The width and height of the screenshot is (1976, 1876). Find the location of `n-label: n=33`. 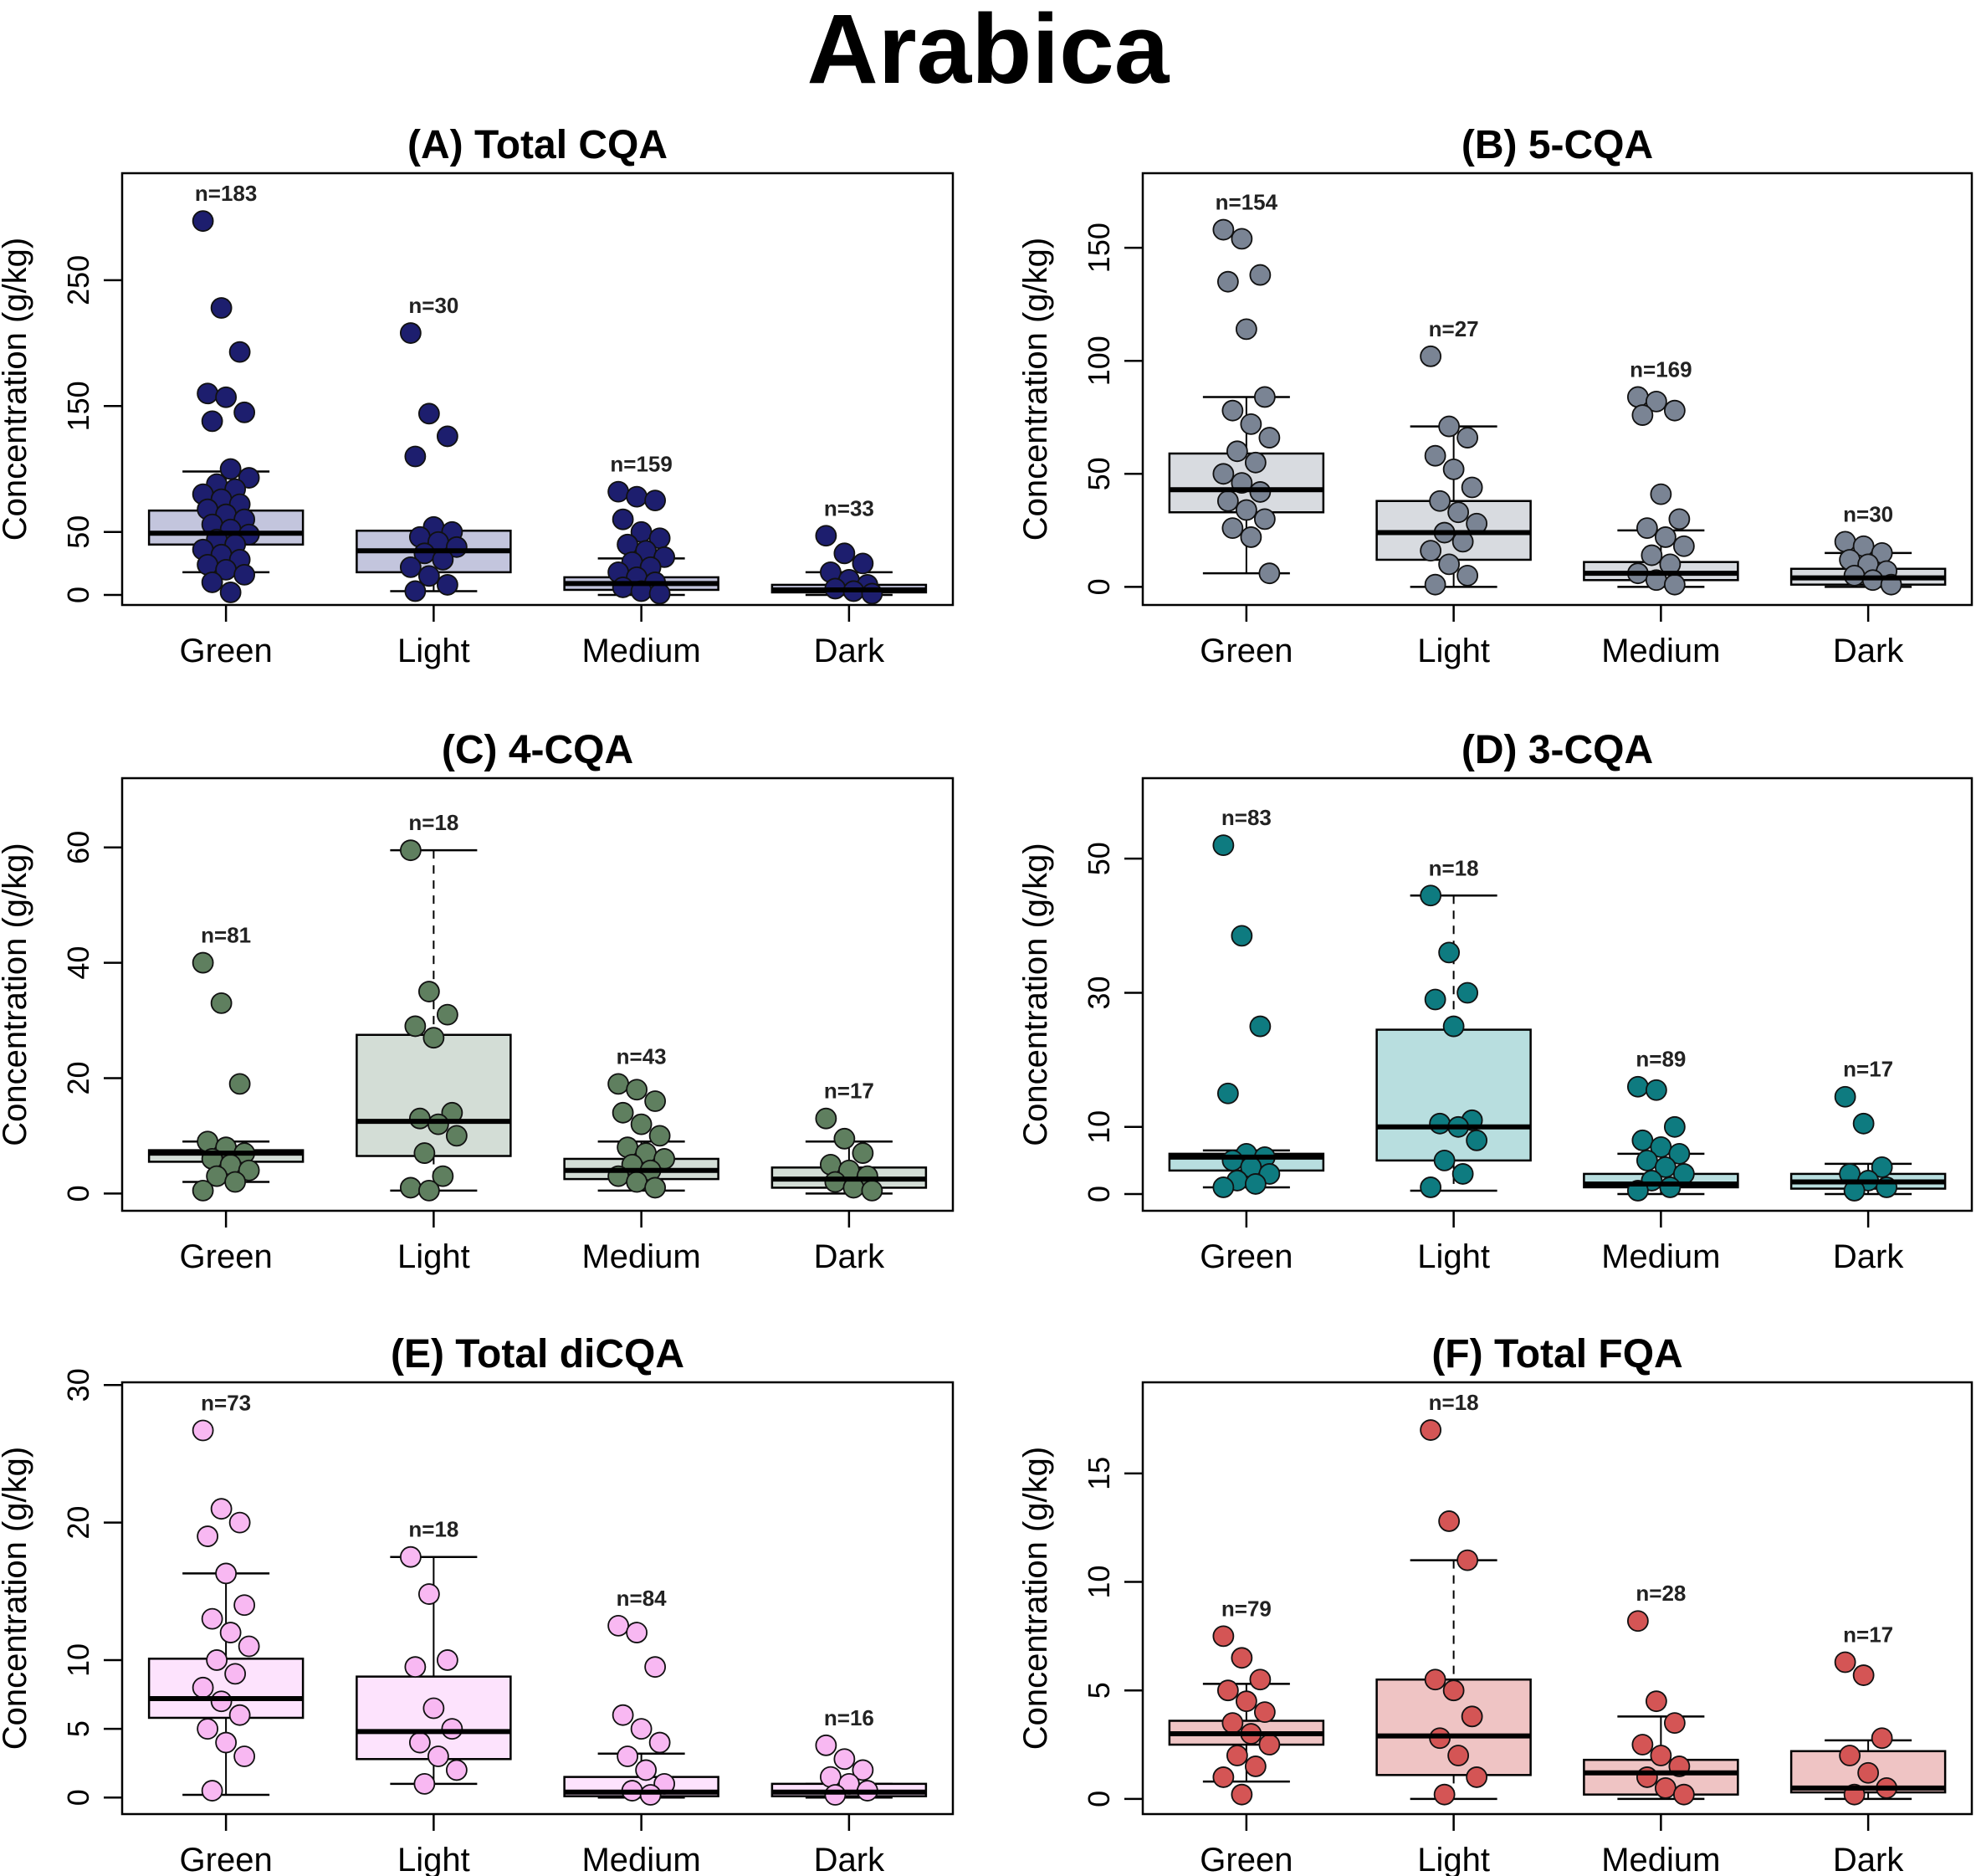

n-label: n=33 is located at coordinates (849, 507).